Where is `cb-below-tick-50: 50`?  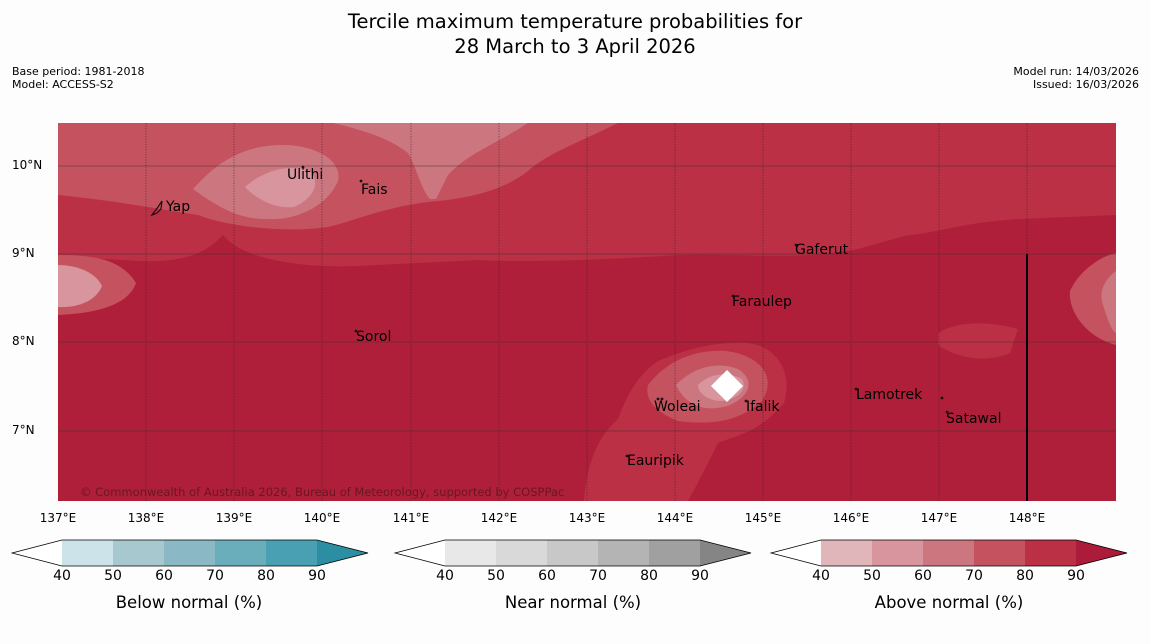
cb-below-tick-50: 50 is located at coordinates (113, 576).